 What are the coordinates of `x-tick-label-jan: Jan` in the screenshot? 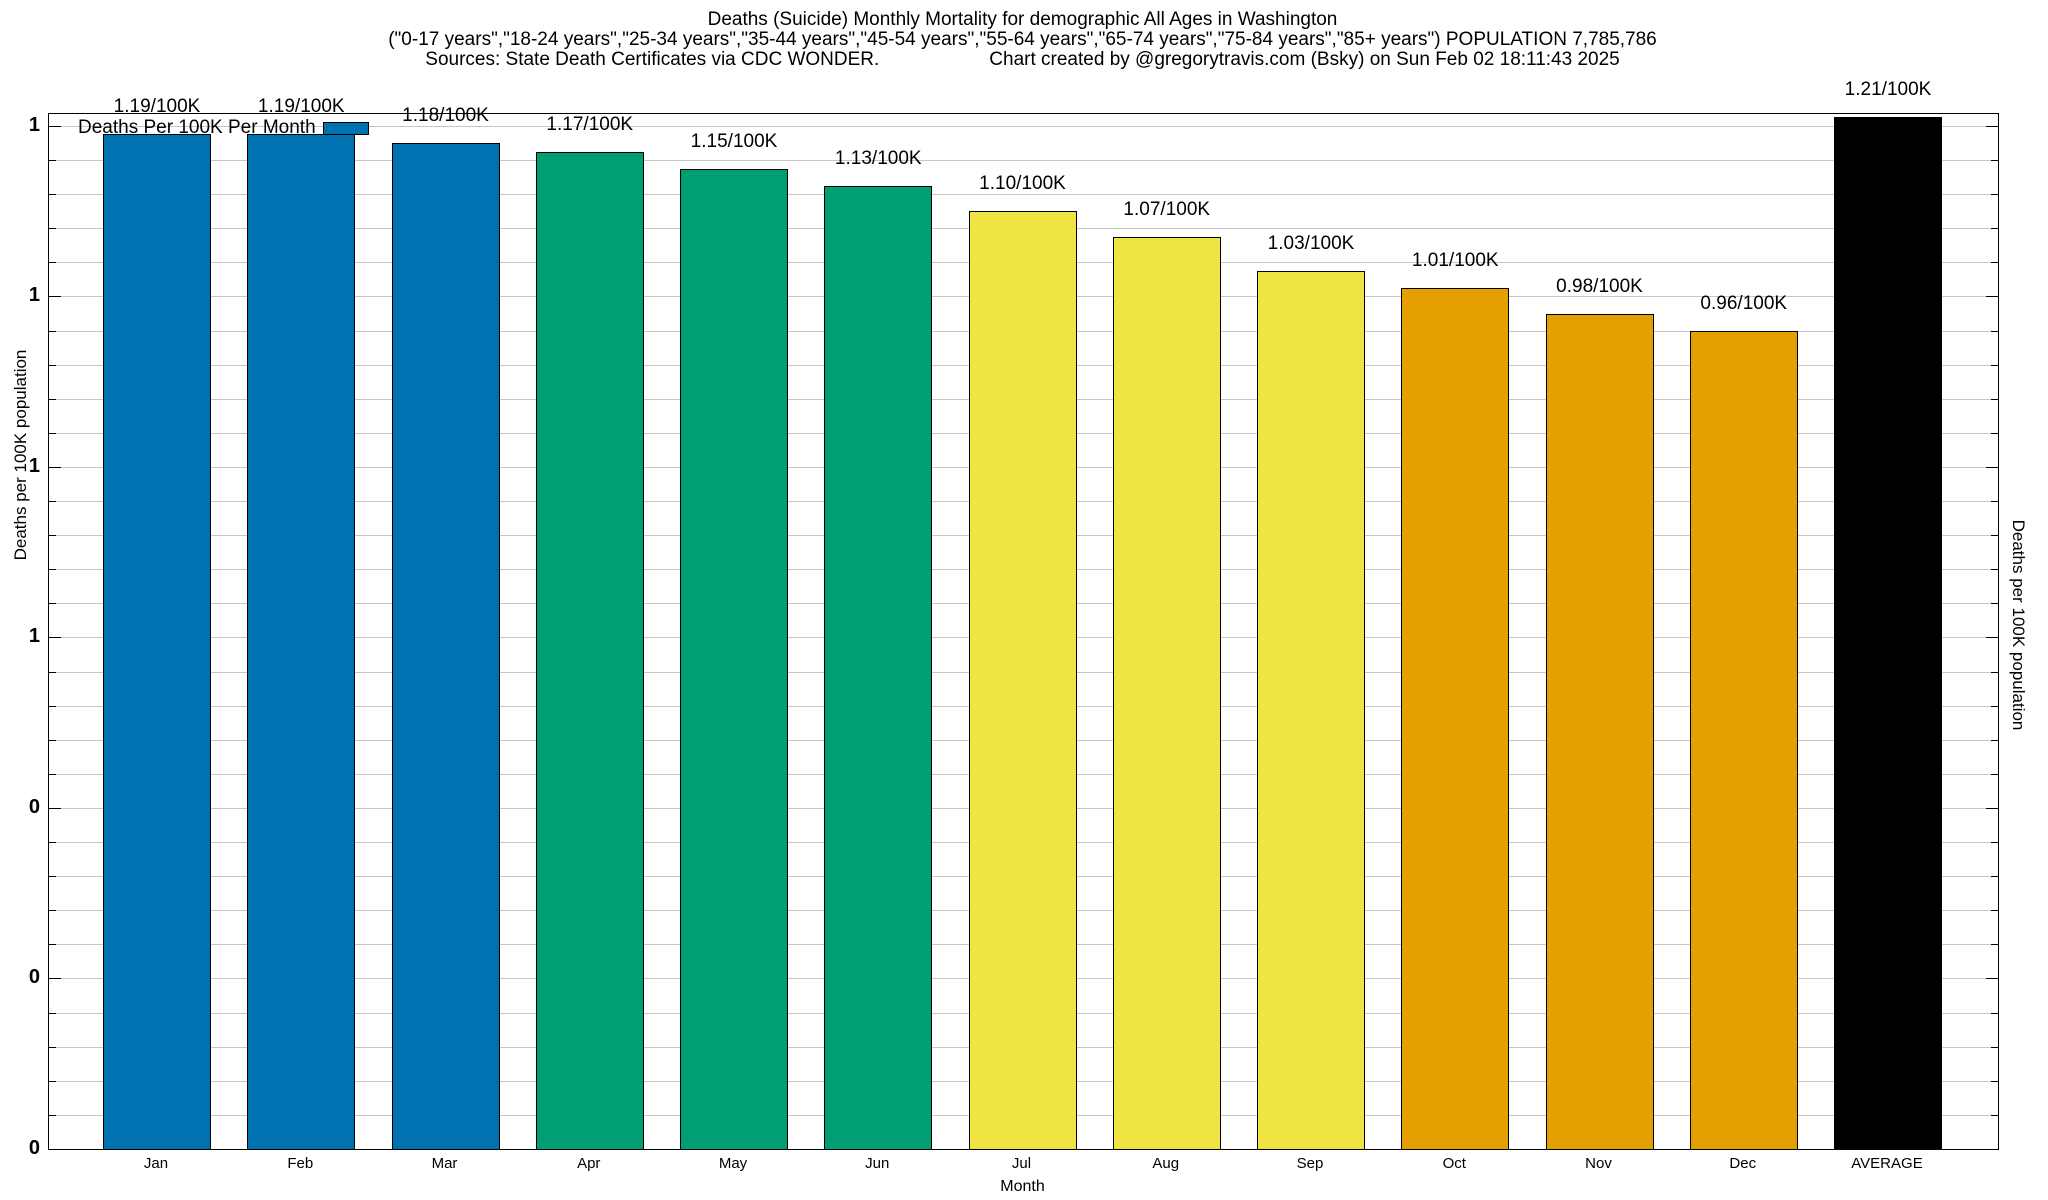 It's located at (156, 1163).